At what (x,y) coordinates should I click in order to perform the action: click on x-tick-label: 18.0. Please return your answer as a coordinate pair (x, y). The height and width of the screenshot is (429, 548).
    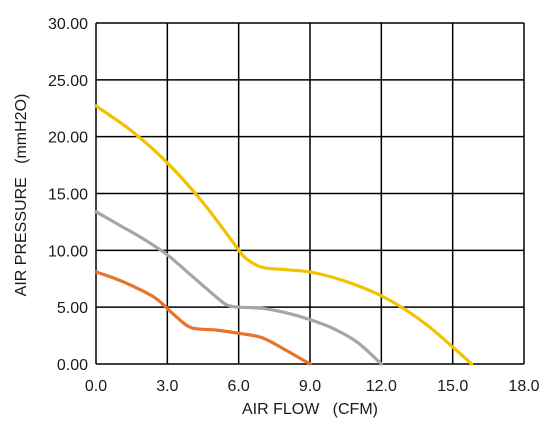
    Looking at the image, I should click on (523, 386).